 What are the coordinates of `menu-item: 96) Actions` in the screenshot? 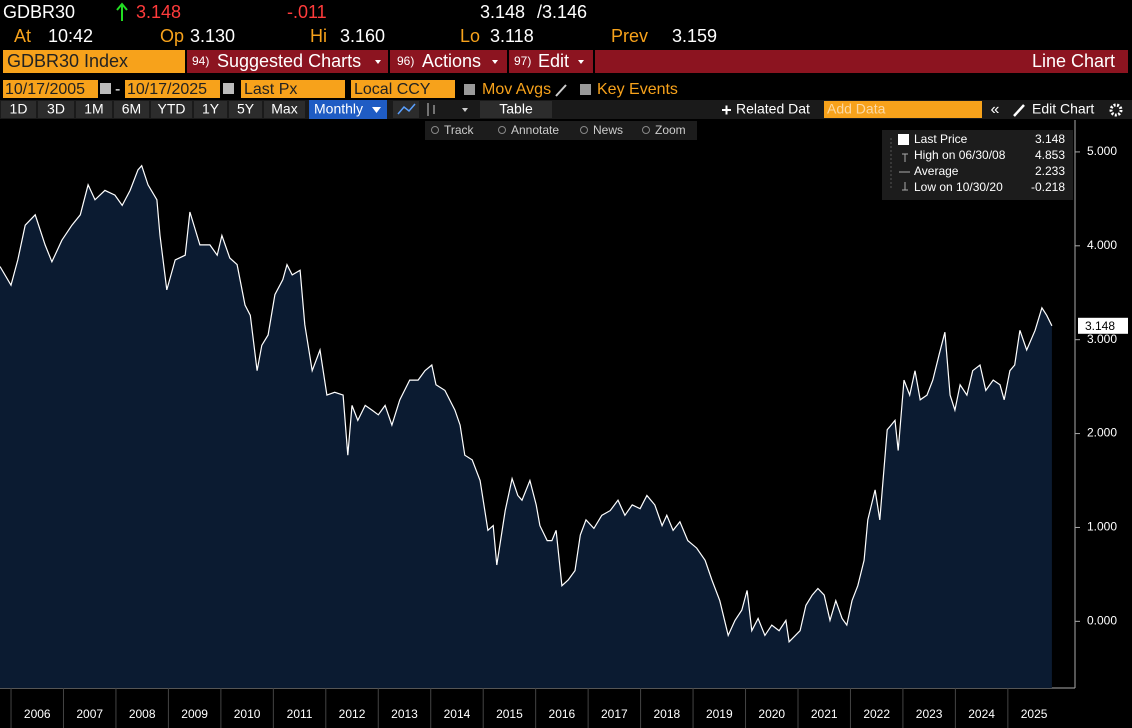 It's located at (447, 61).